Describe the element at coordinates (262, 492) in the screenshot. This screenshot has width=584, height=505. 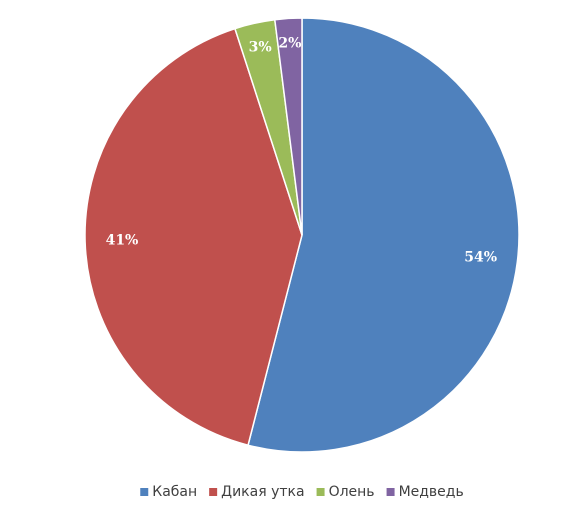
I see `legend-label: Дикая утка` at that location.